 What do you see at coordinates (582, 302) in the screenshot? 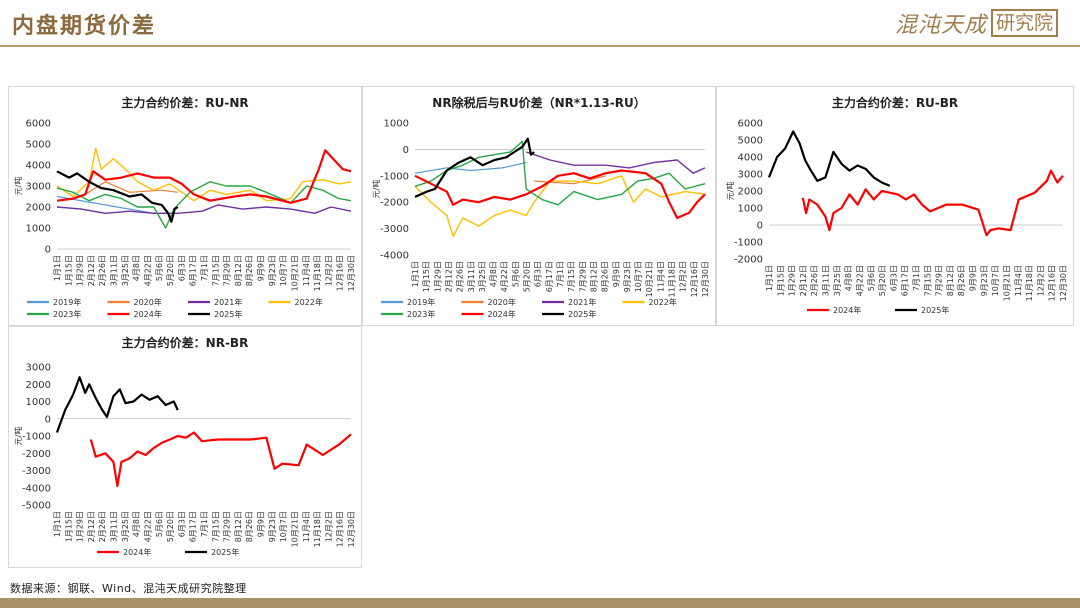
I see `legend-label: 2021年` at bounding box center [582, 302].